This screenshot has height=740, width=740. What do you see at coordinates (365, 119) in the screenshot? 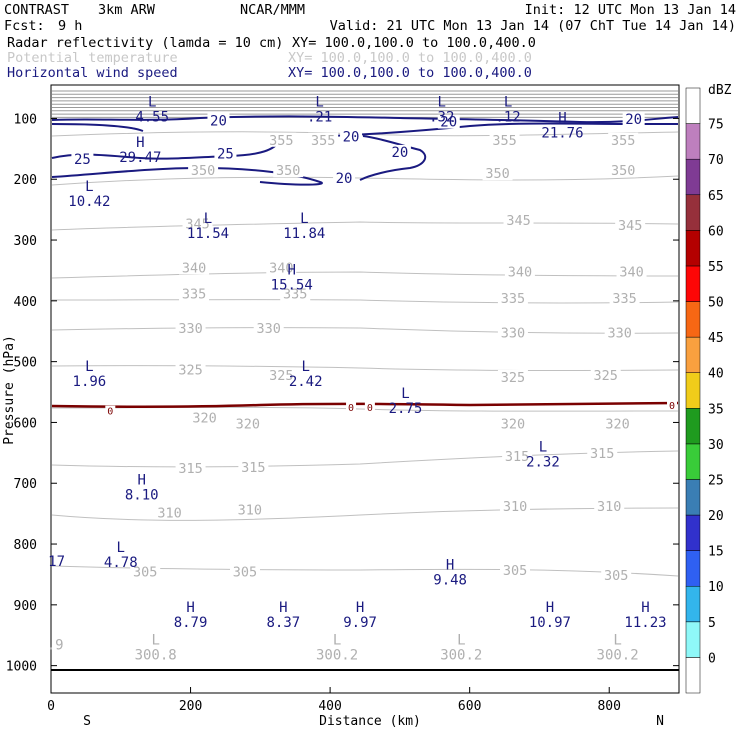
I see `wind-20-upper-line` at bounding box center [365, 119].